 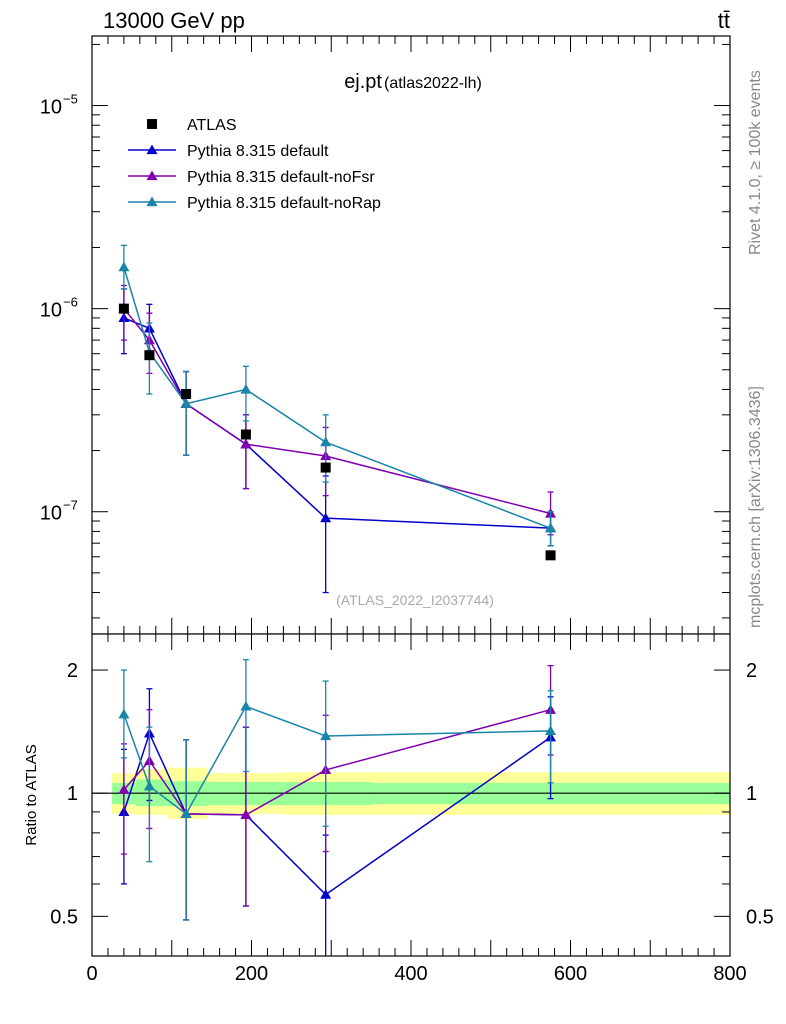 I want to click on x-tick-label: 800, so click(x=729, y=974).